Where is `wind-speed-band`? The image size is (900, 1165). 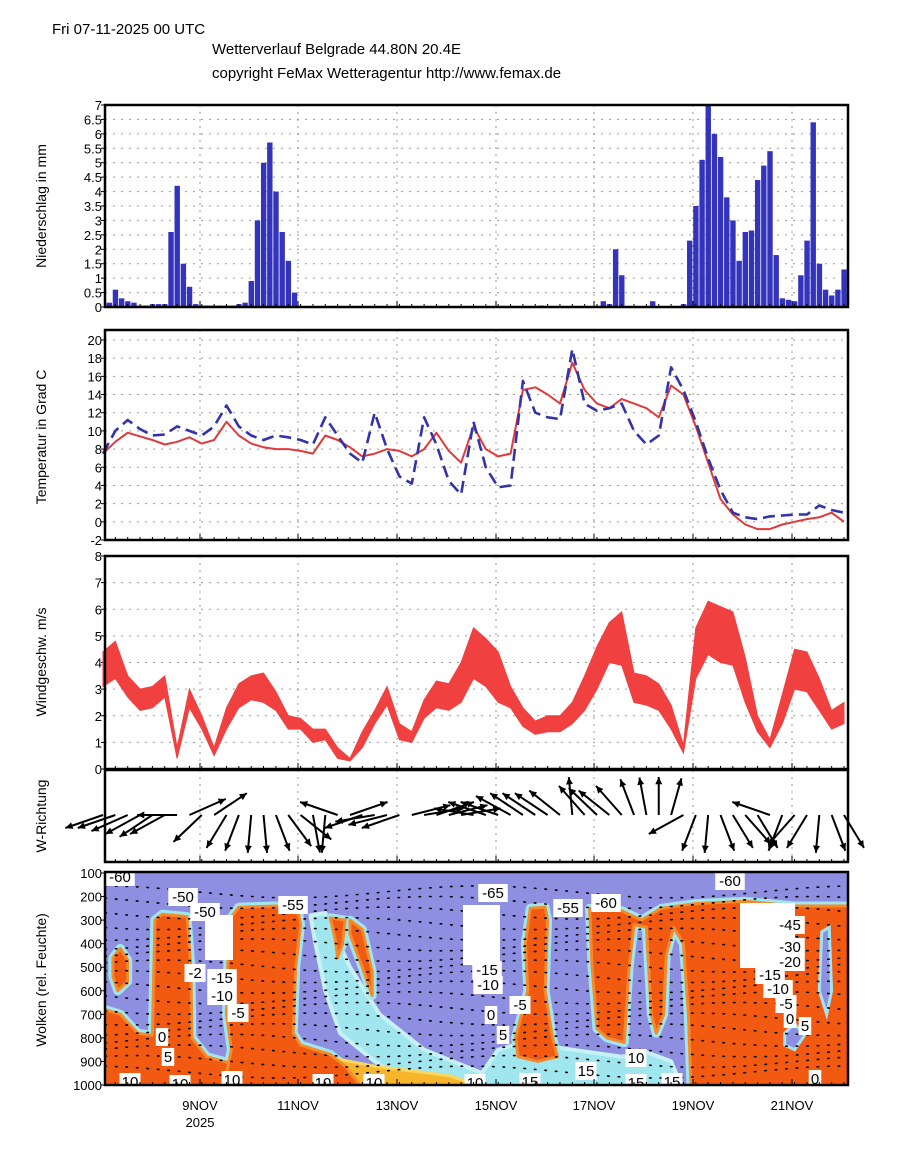
wind-speed-band is located at coordinates (473, 681).